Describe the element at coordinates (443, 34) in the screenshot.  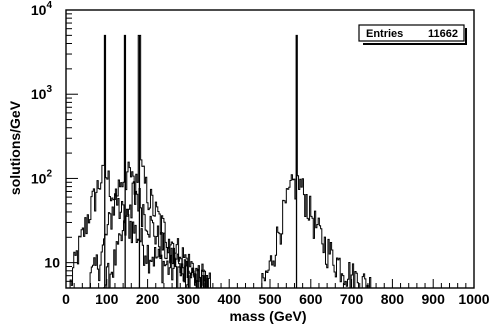
I see `stats-entries-value: 11662` at that location.